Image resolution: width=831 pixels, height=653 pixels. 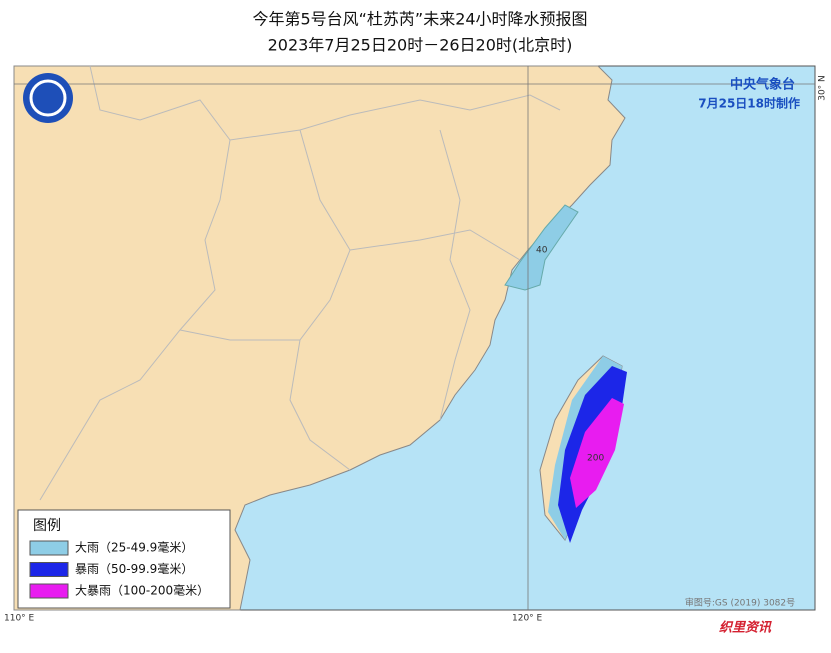 I want to click on lon-label: 110° E, so click(x=19, y=619).